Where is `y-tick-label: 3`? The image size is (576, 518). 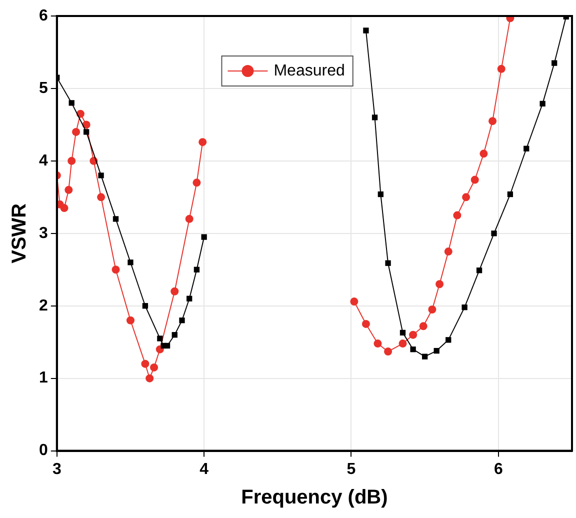
y-tick-label: 3 is located at coordinates (43, 233).